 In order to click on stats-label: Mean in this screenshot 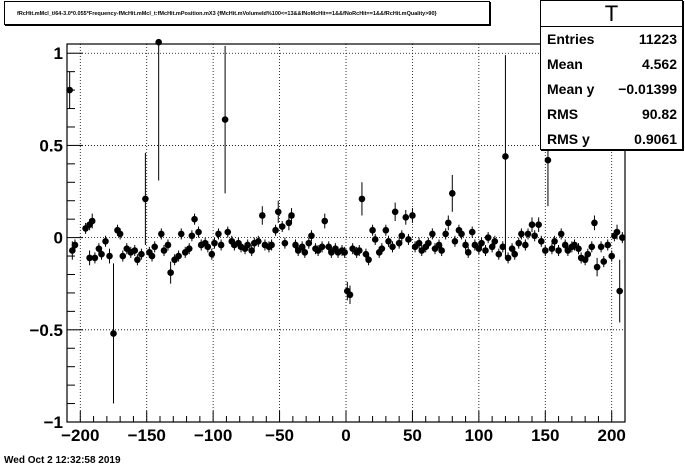, I will do `click(565, 64)`.